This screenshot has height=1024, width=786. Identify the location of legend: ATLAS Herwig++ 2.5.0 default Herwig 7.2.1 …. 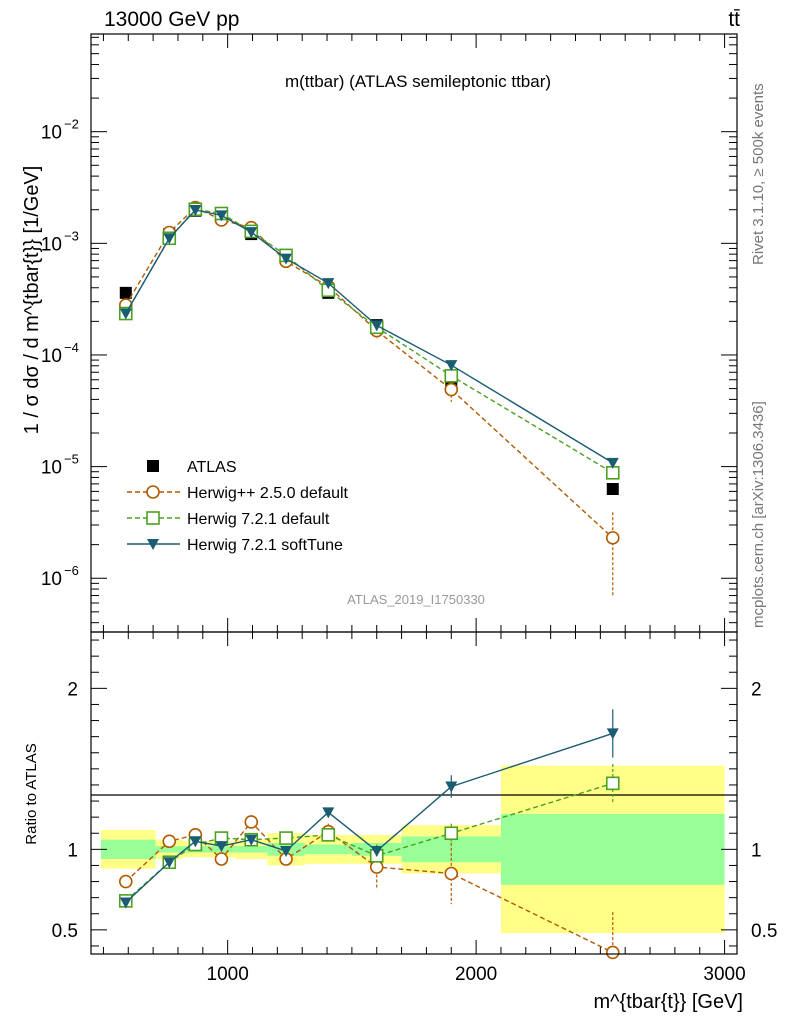
(238, 506).